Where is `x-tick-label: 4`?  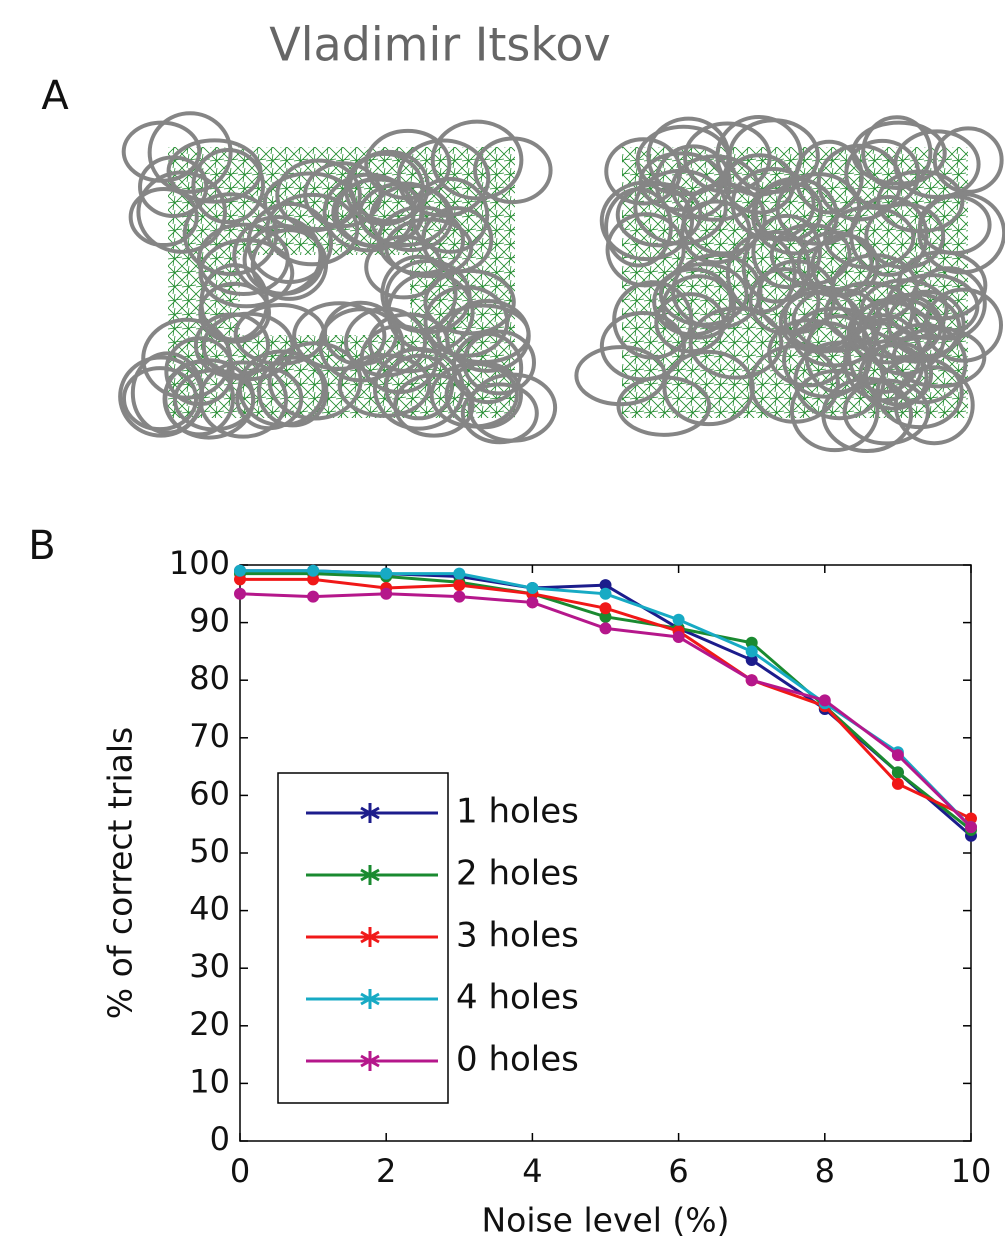 x-tick-label: 4 is located at coordinates (532, 1171).